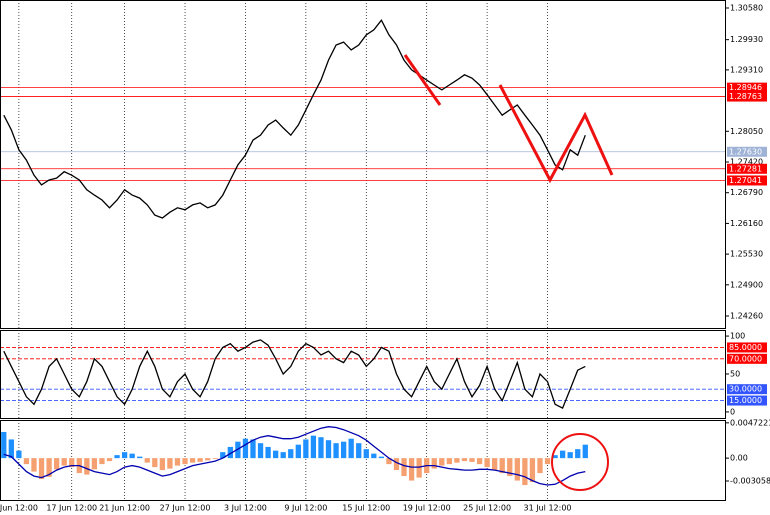  Describe the element at coordinates (746, 39) in the screenshot. I see `y-tick-label: 1.29930` at that location.